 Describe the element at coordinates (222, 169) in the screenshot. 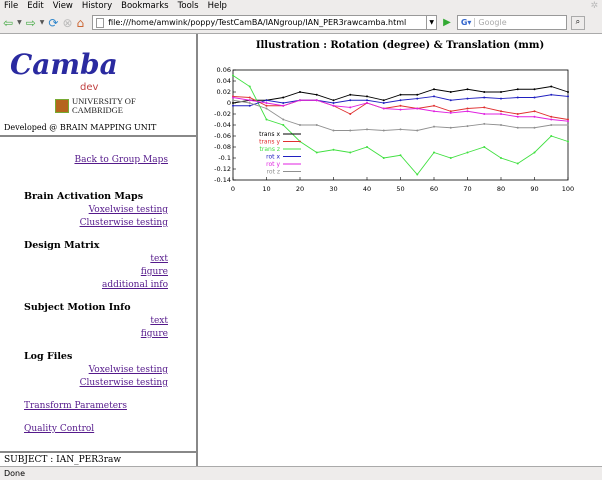

I see `y-tick-label: -0.12` at that location.